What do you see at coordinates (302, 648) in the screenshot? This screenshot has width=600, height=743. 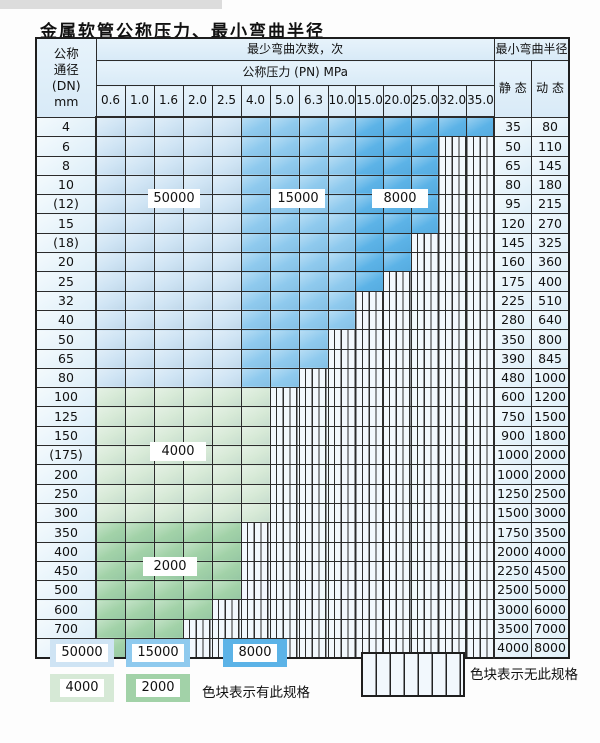 I see `table-row: 80040008000` at bounding box center [302, 648].